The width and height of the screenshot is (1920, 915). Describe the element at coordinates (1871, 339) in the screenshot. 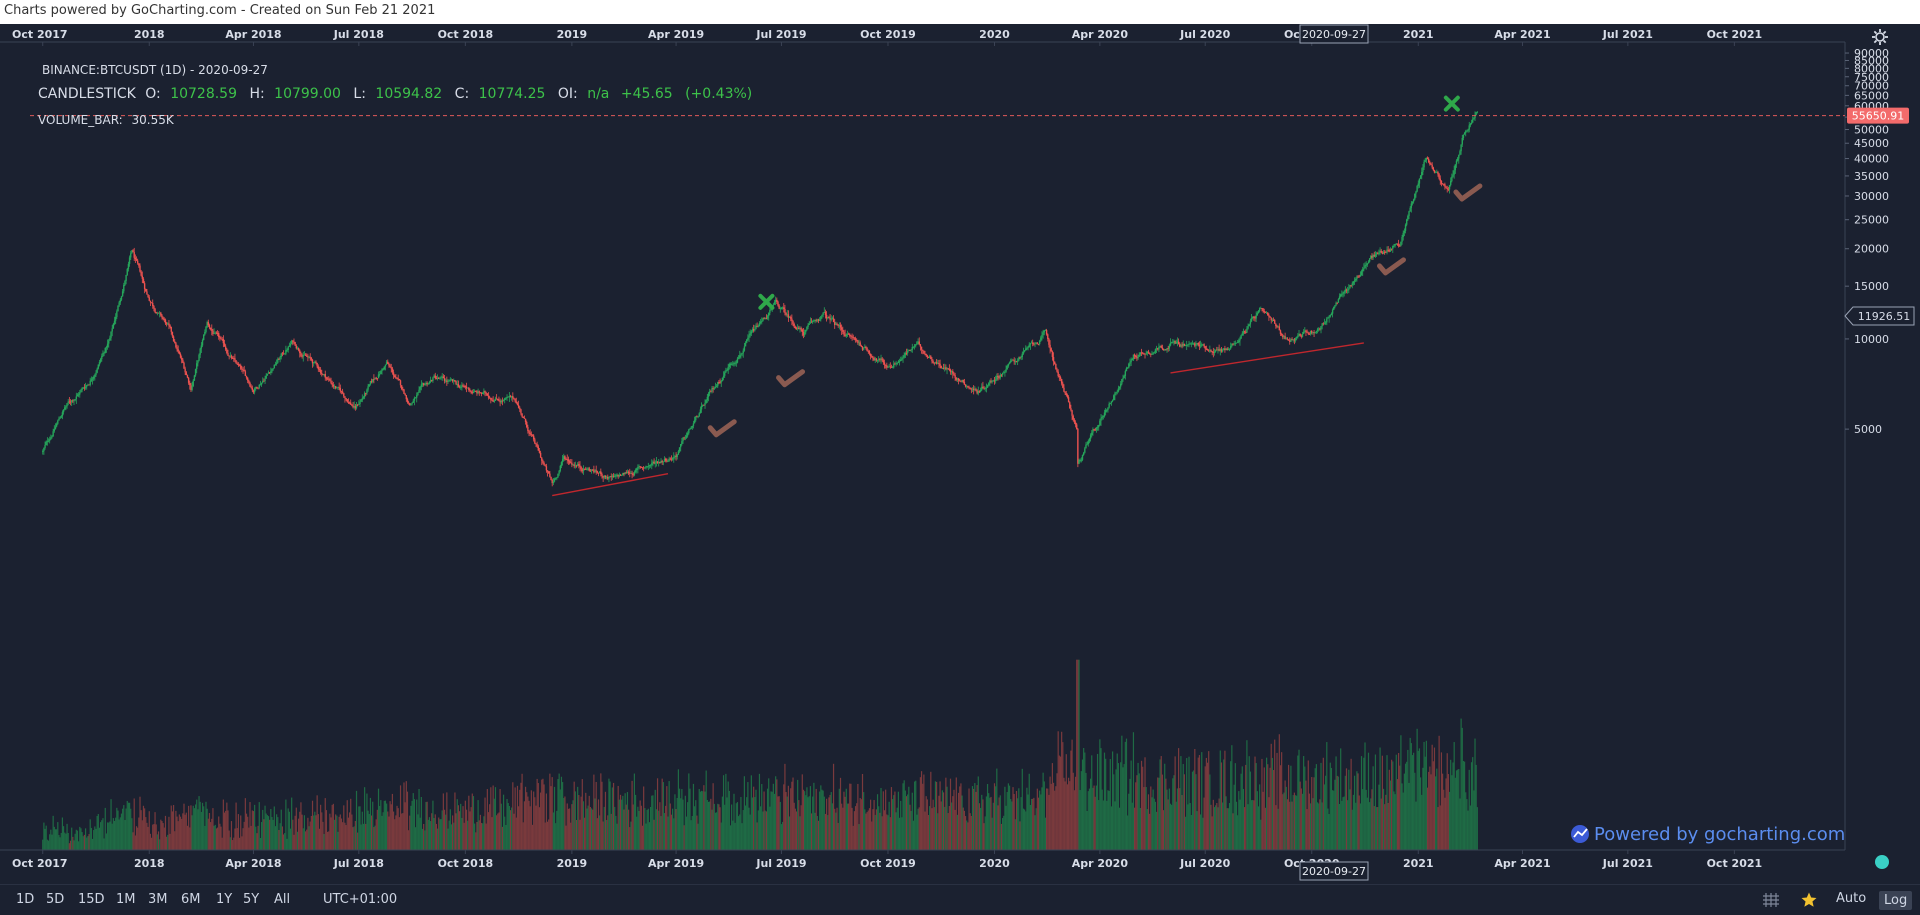

I see `price-axis-label: 10000` at that location.